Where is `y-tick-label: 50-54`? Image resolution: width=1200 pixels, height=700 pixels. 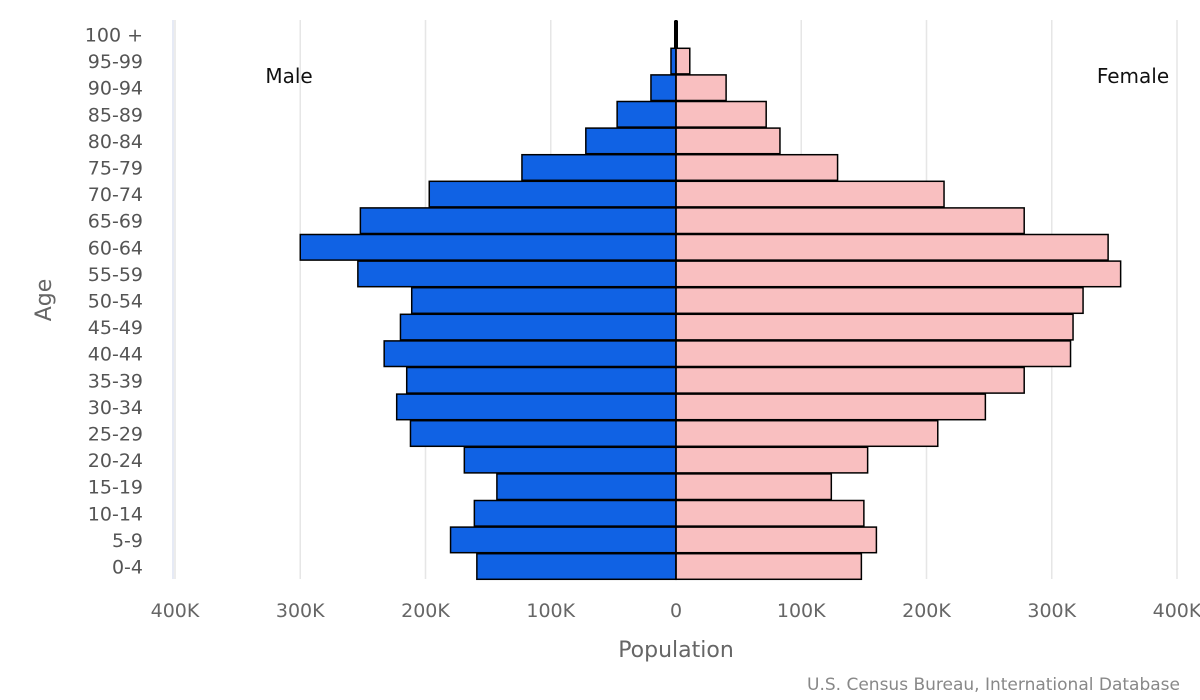 y-tick-label: 50-54 is located at coordinates (115, 302).